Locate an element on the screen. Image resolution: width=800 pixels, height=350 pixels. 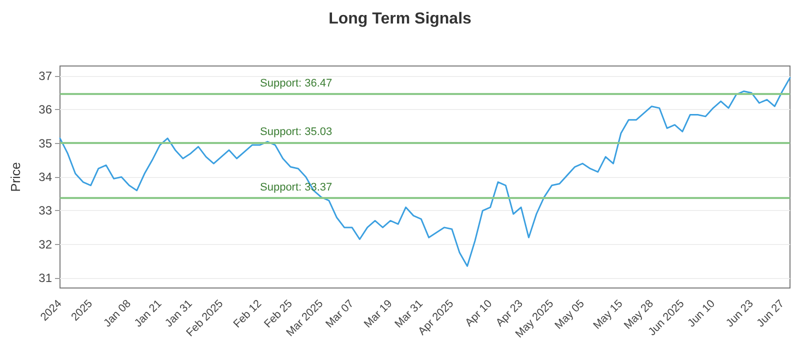
y-tick-label: 33 is located at coordinates (45, 211).